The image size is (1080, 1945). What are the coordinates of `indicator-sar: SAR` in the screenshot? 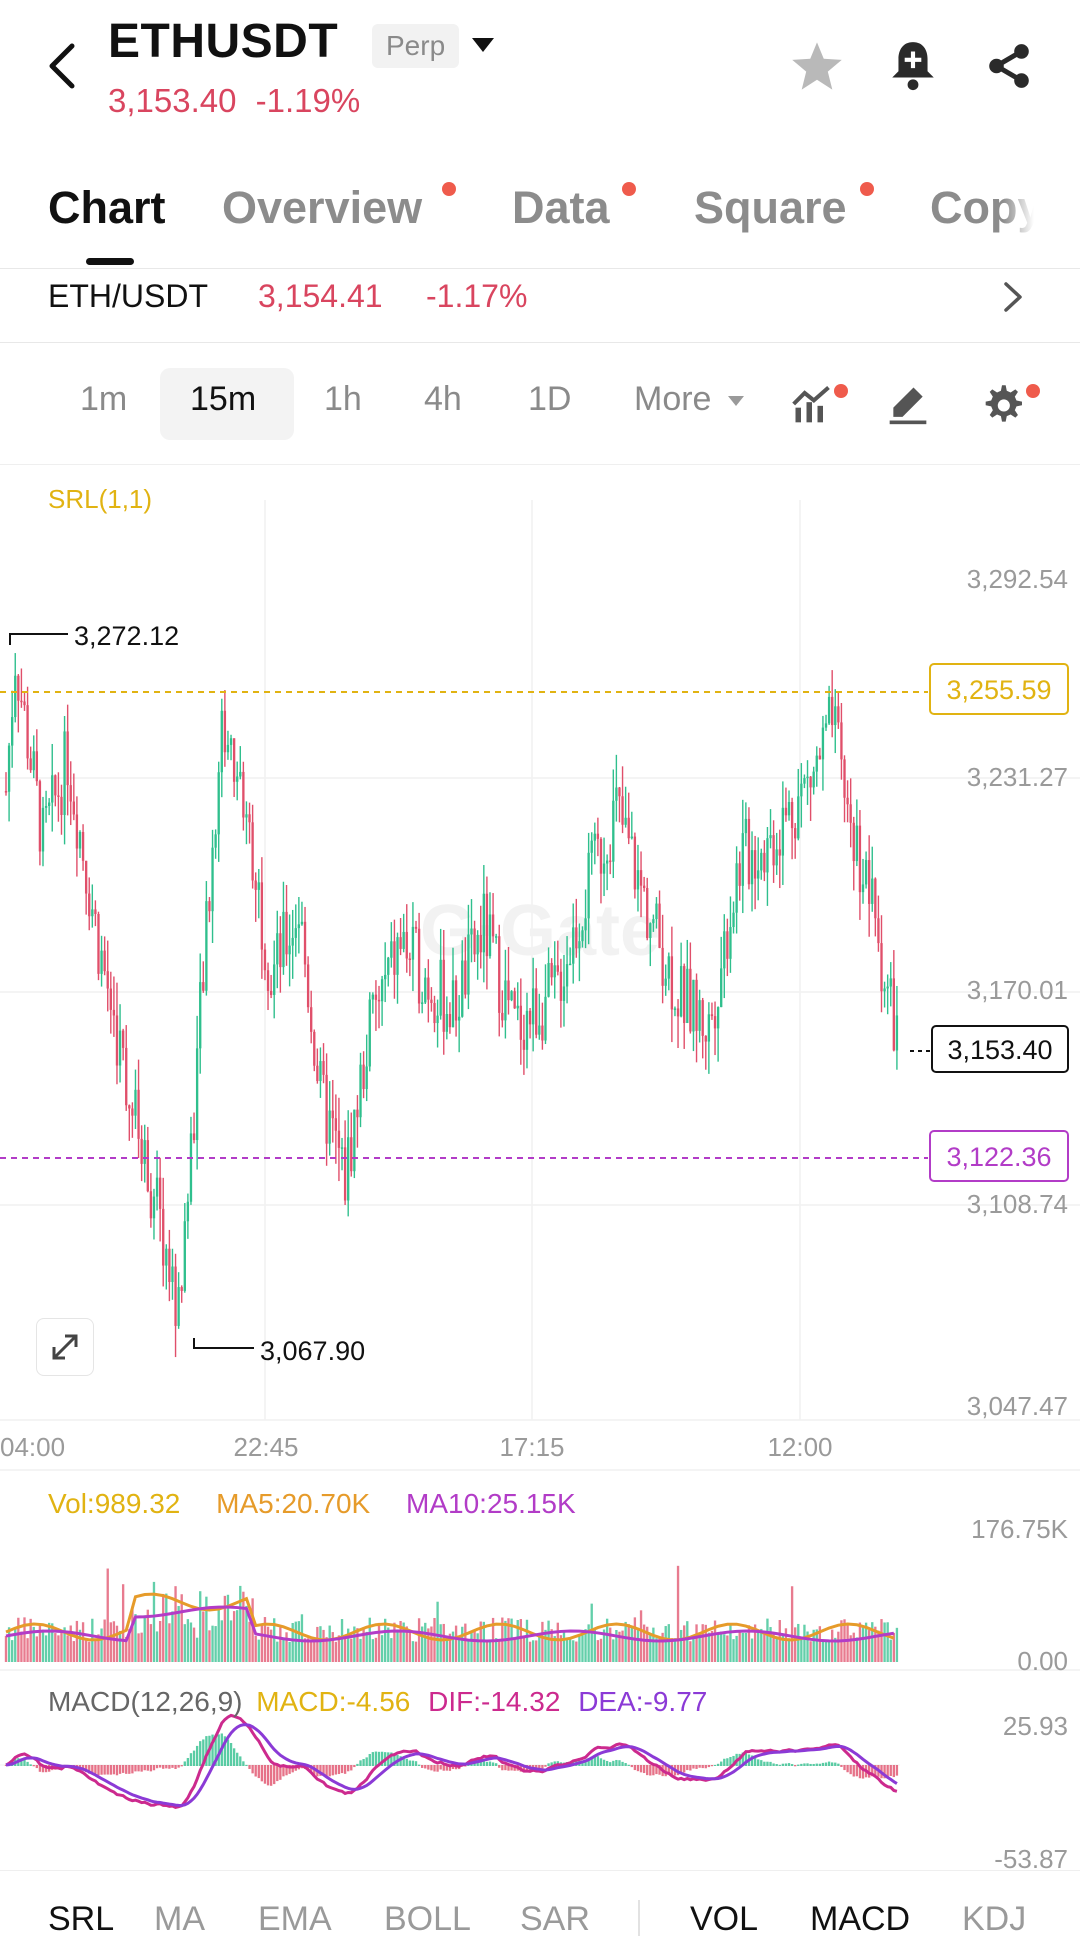 It's located at (555, 1919).